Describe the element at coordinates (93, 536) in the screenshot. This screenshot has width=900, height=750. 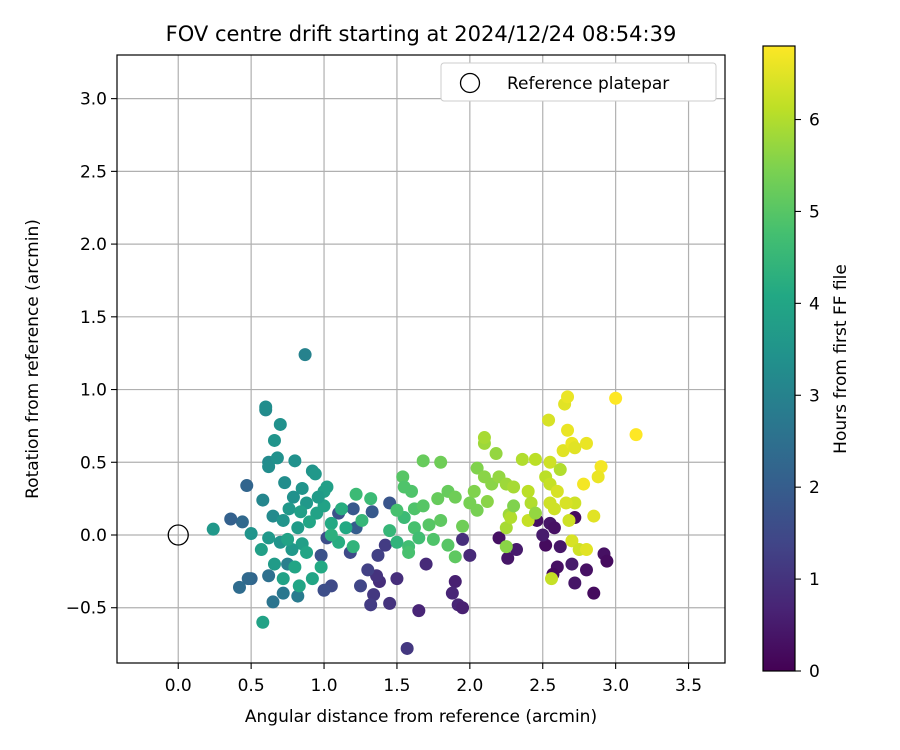
I see `y-tick-label: 0.0` at that location.